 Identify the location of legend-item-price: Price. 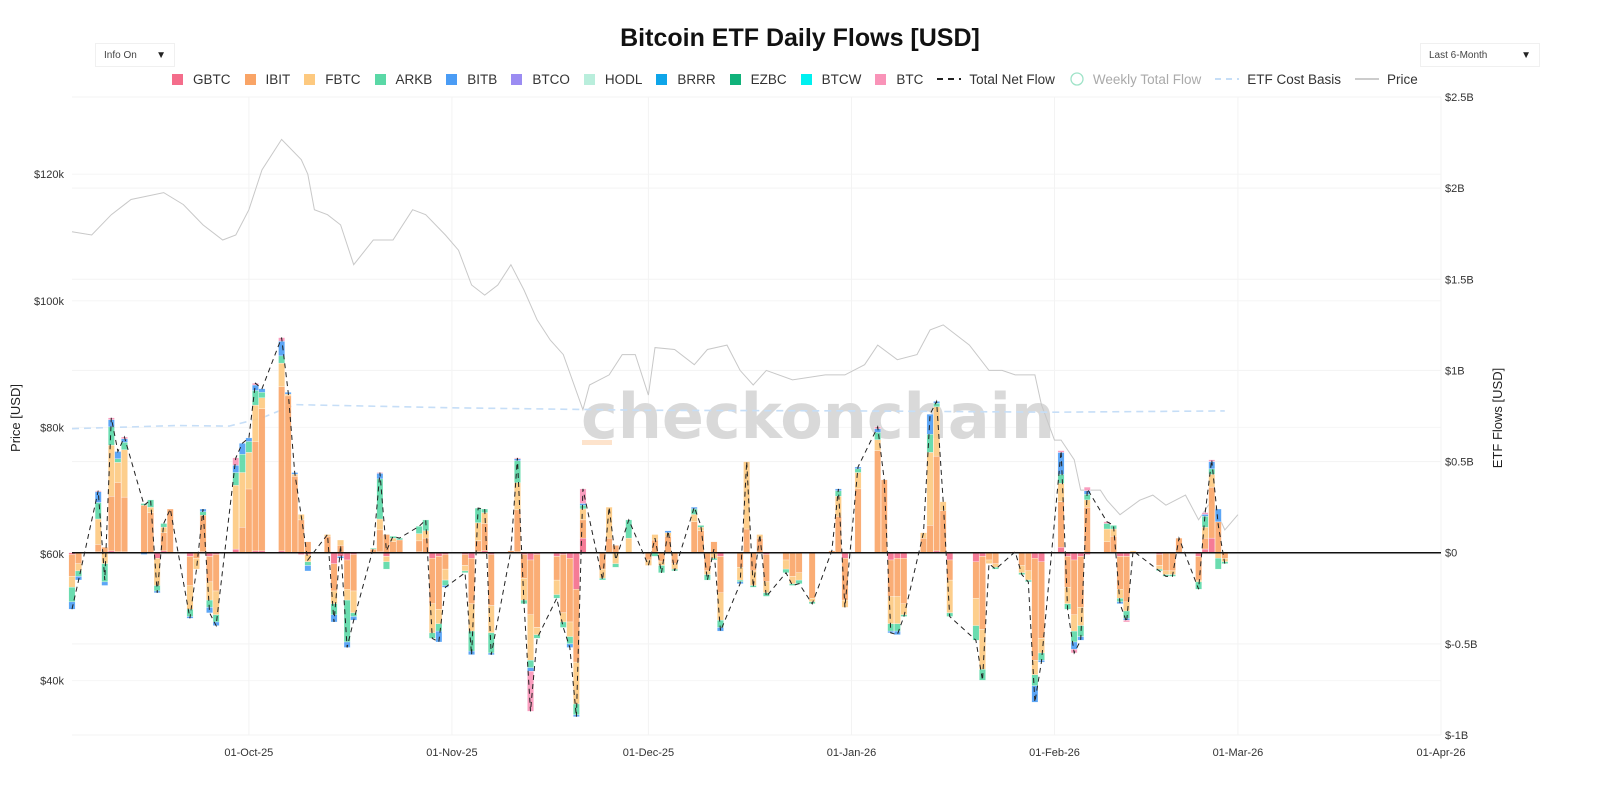
(1386, 79).